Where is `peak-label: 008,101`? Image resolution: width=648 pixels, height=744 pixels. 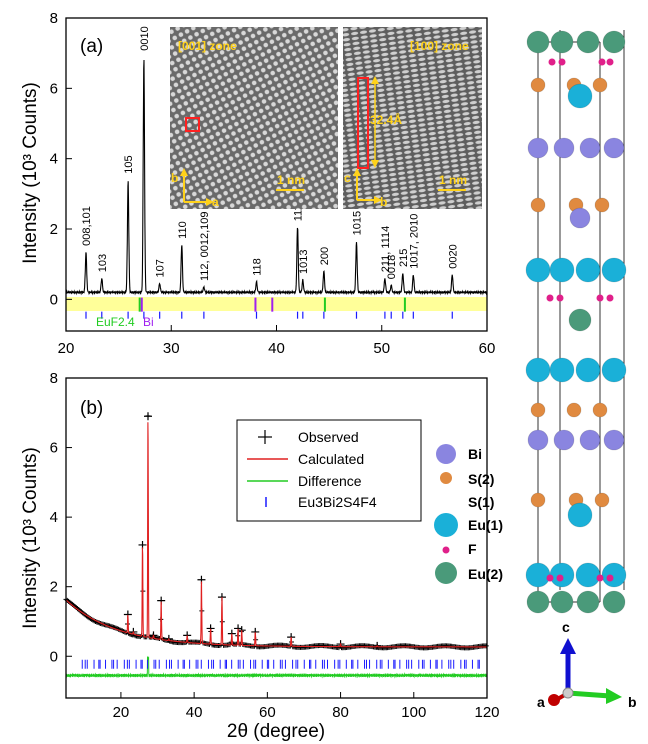 peak-label: 008,101 is located at coordinates (87, 226).